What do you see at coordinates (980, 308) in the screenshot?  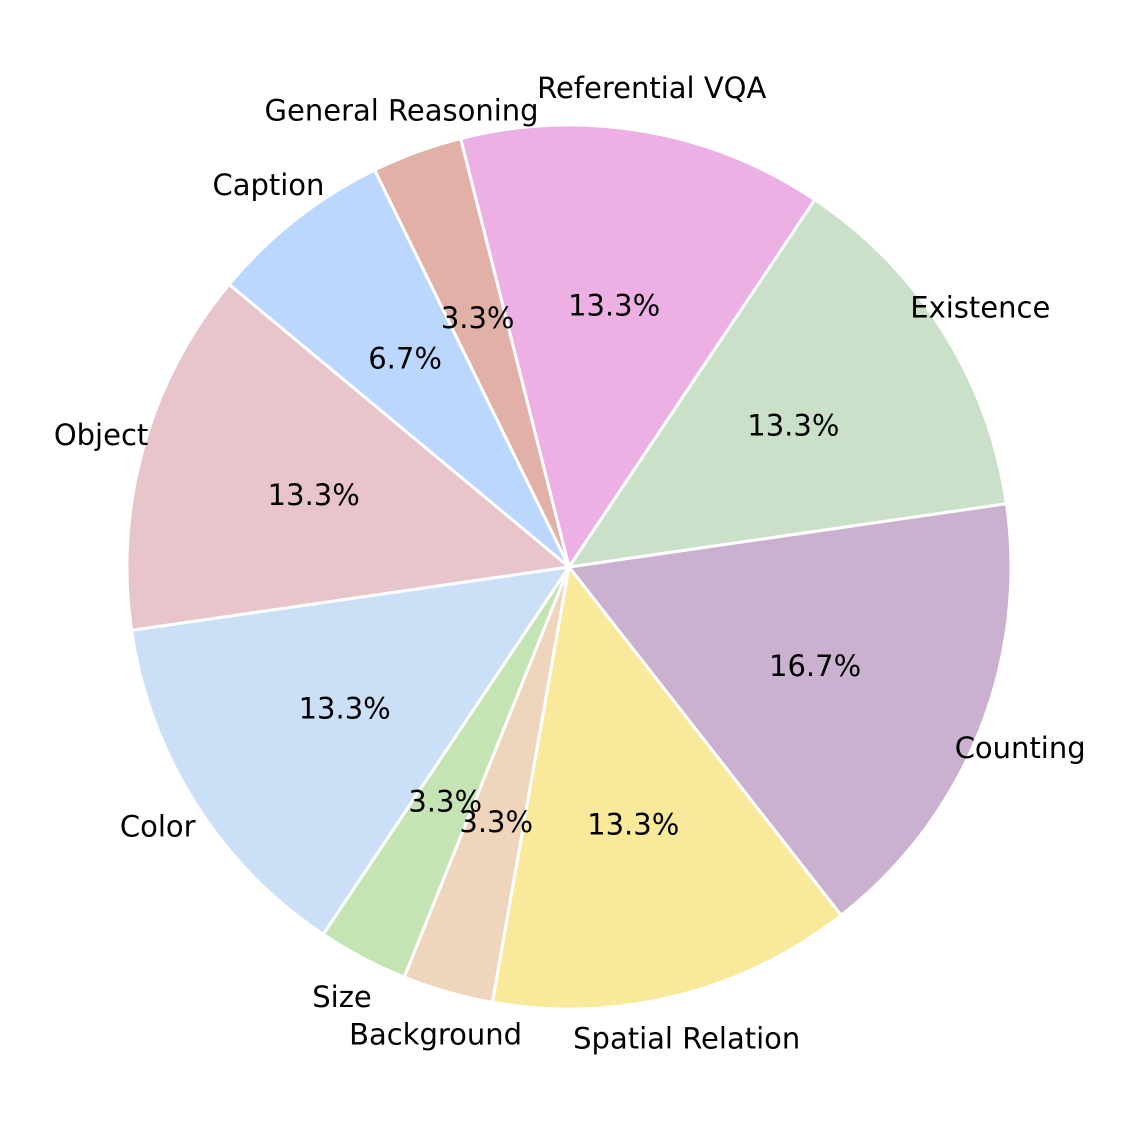 I see `slice-label: Existence` at bounding box center [980, 308].